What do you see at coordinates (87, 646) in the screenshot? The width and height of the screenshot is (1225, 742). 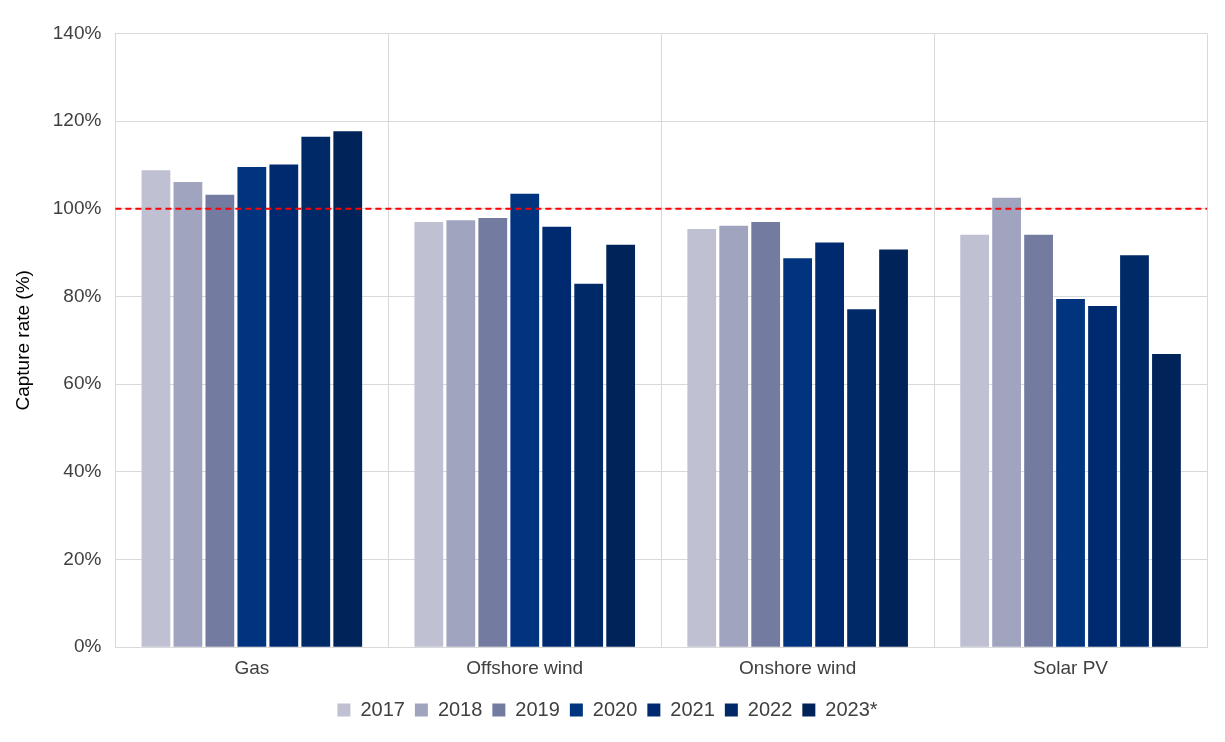 I see `y-tick-label: 0%` at bounding box center [87, 646].